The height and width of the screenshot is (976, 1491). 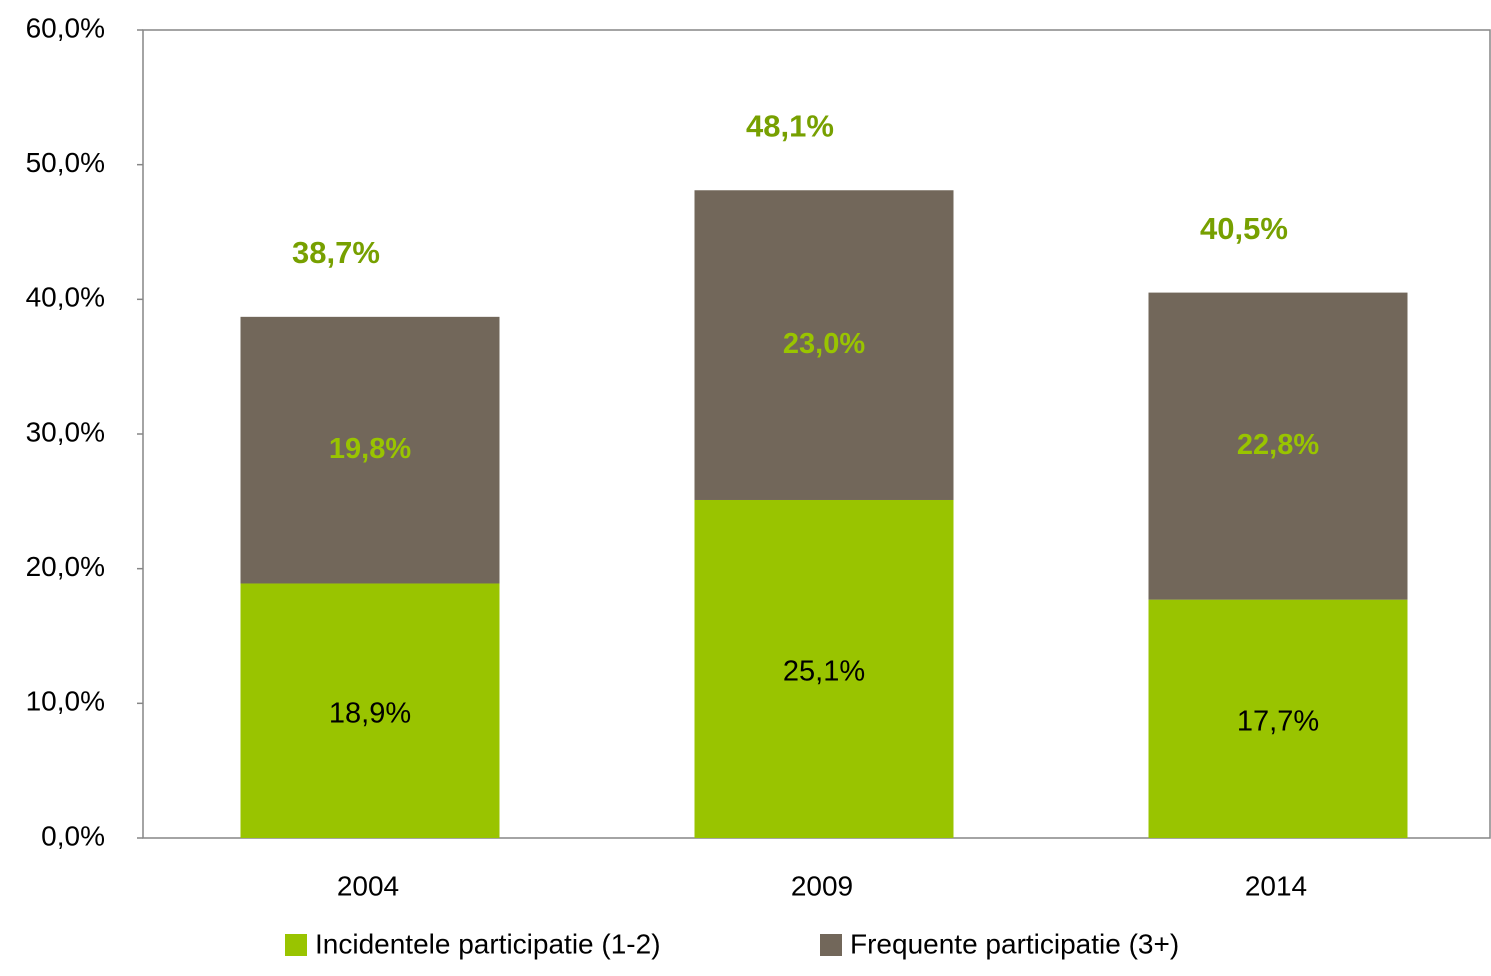 What do you see at coordinates (65, 162) in the screenshot?
I see `y-tick-label: 50,0%` at bounding box center [65, 162].